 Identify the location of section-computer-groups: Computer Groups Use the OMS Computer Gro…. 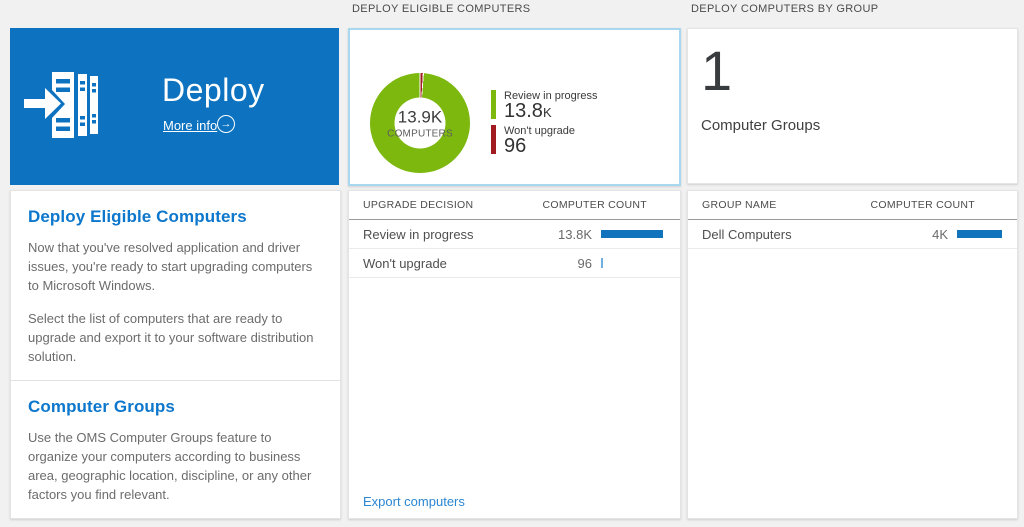
(175, 450).